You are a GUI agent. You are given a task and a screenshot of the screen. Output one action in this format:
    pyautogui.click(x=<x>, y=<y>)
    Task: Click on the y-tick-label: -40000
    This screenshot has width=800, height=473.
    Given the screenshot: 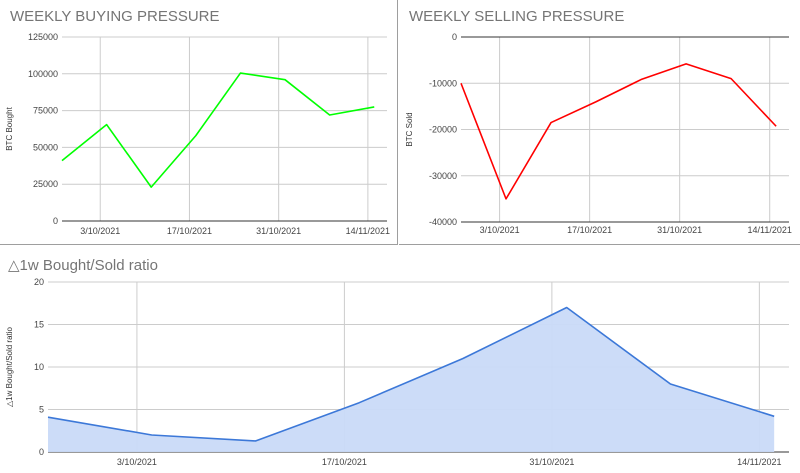 What is the action you would take?
    pyautogui.click(x=443, y=222)
    